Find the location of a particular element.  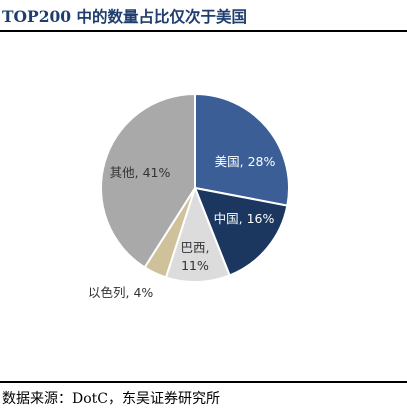

pie-slice-其他 is located at coordinates (148, 180).